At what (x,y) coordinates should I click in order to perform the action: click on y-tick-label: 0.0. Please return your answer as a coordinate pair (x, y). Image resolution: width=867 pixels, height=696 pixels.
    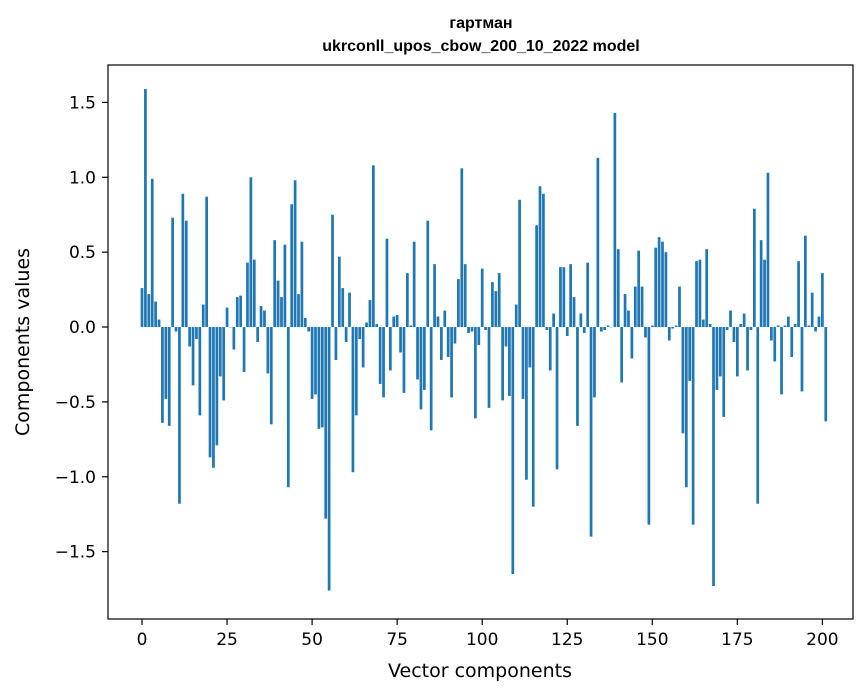
    Looking at the image, I should click on (82, 328).